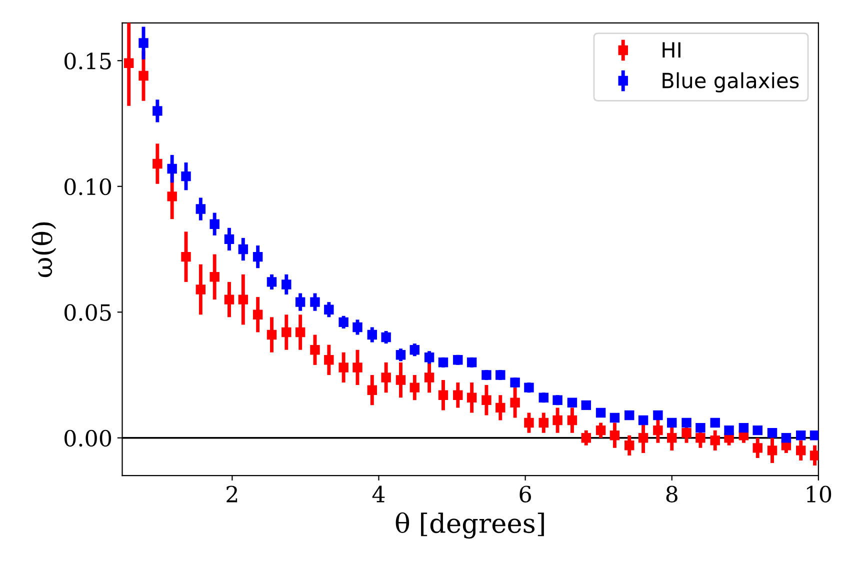 The height and width of the screenshot is (573, 849). I want to click on y-tick-label: 0.10, so click(88, 187).